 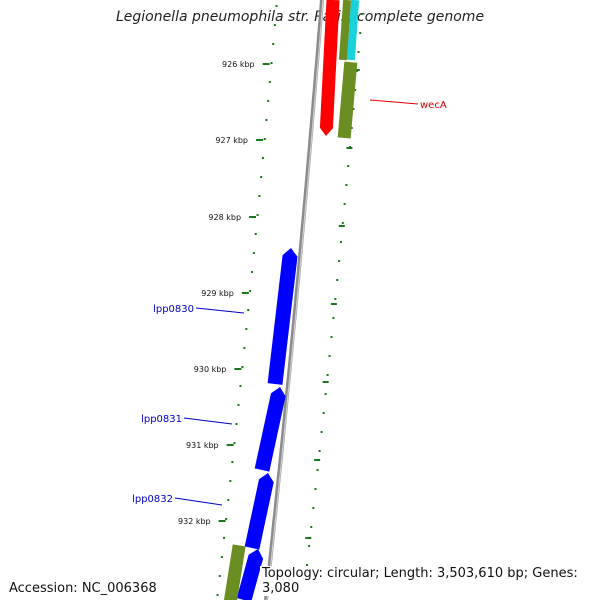 What do you see at coordinates (173, 309) in the screenshot?
I see `gene-label-lpp0830: lpp0830` at bounding box center [173, 309].